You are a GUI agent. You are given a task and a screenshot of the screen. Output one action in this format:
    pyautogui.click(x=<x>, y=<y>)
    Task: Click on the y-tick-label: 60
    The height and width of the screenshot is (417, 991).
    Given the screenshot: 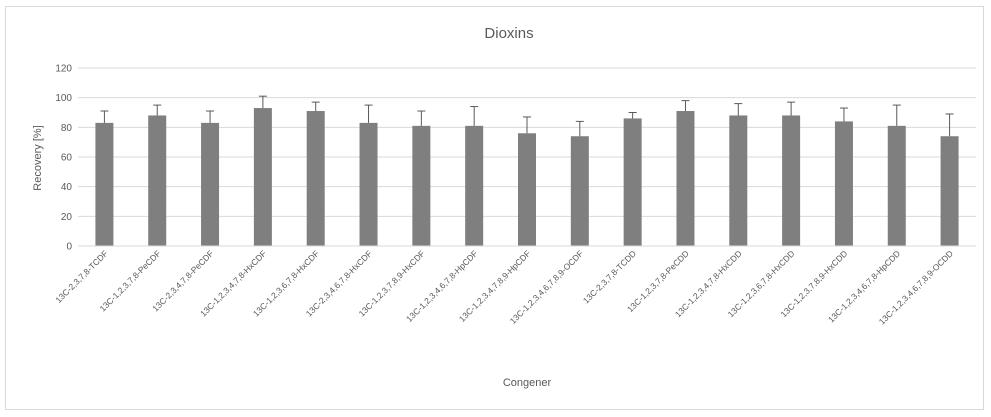 What is the action you would take?
    pyautogui.click(x=67, y=158)
    